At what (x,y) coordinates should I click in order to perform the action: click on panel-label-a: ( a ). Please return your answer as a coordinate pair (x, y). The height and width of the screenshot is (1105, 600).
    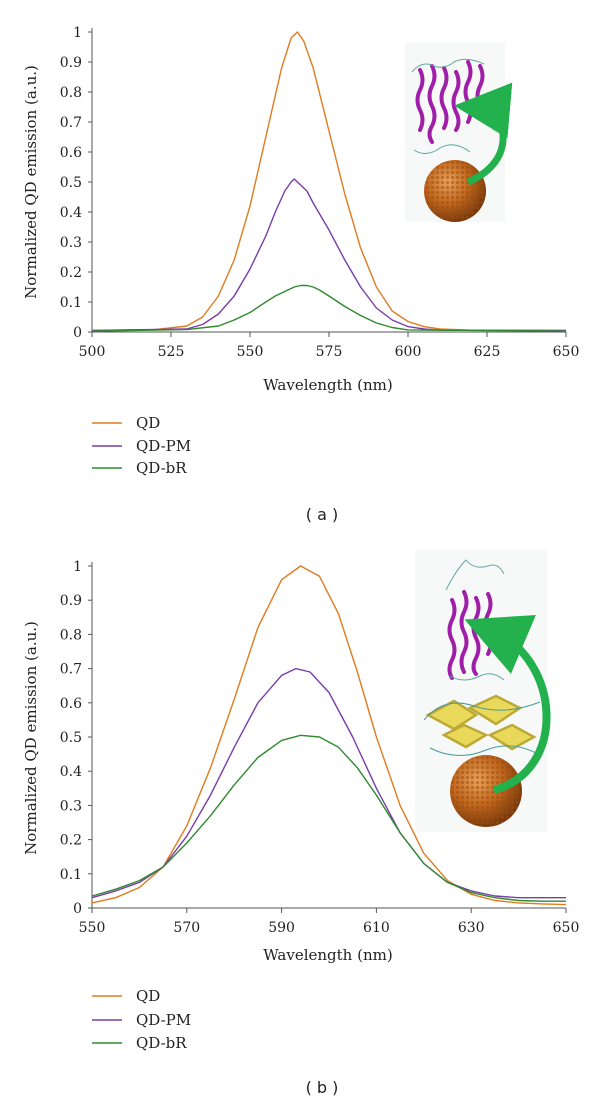
    Looking at the image, I should click on (322, 514).